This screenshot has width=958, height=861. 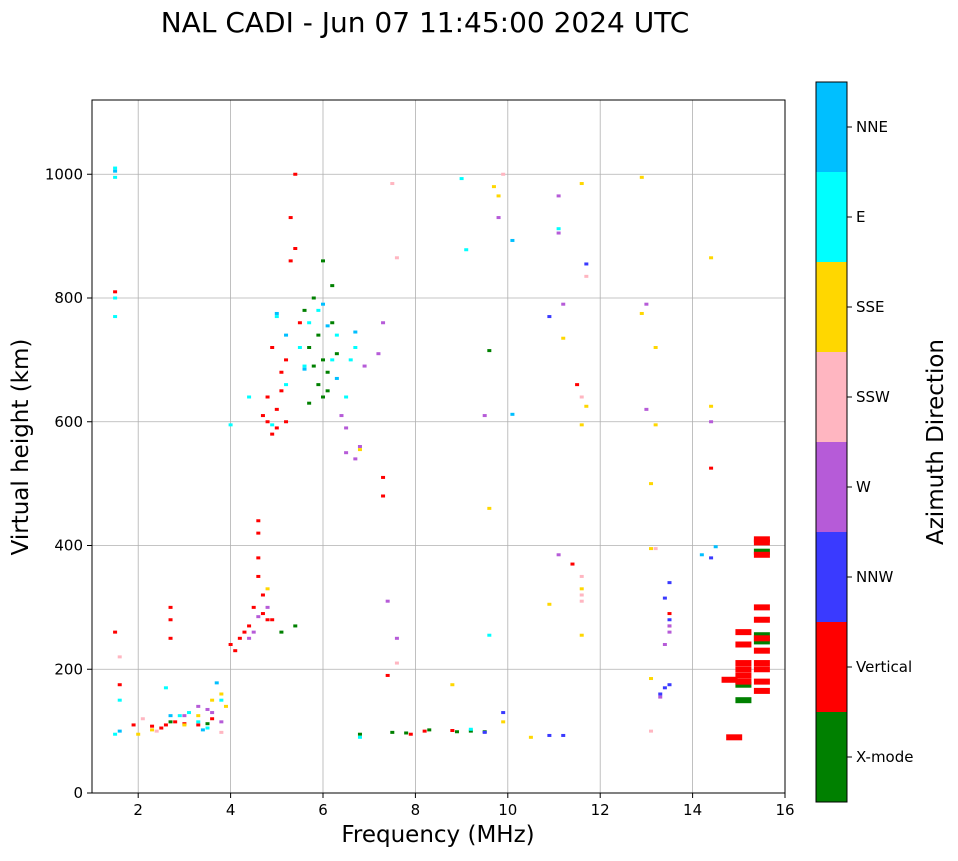 What do you see at coordinates (231, 810) in the screenshot?
I see `x-tick-label: 4` at bounding box center [231, 810].